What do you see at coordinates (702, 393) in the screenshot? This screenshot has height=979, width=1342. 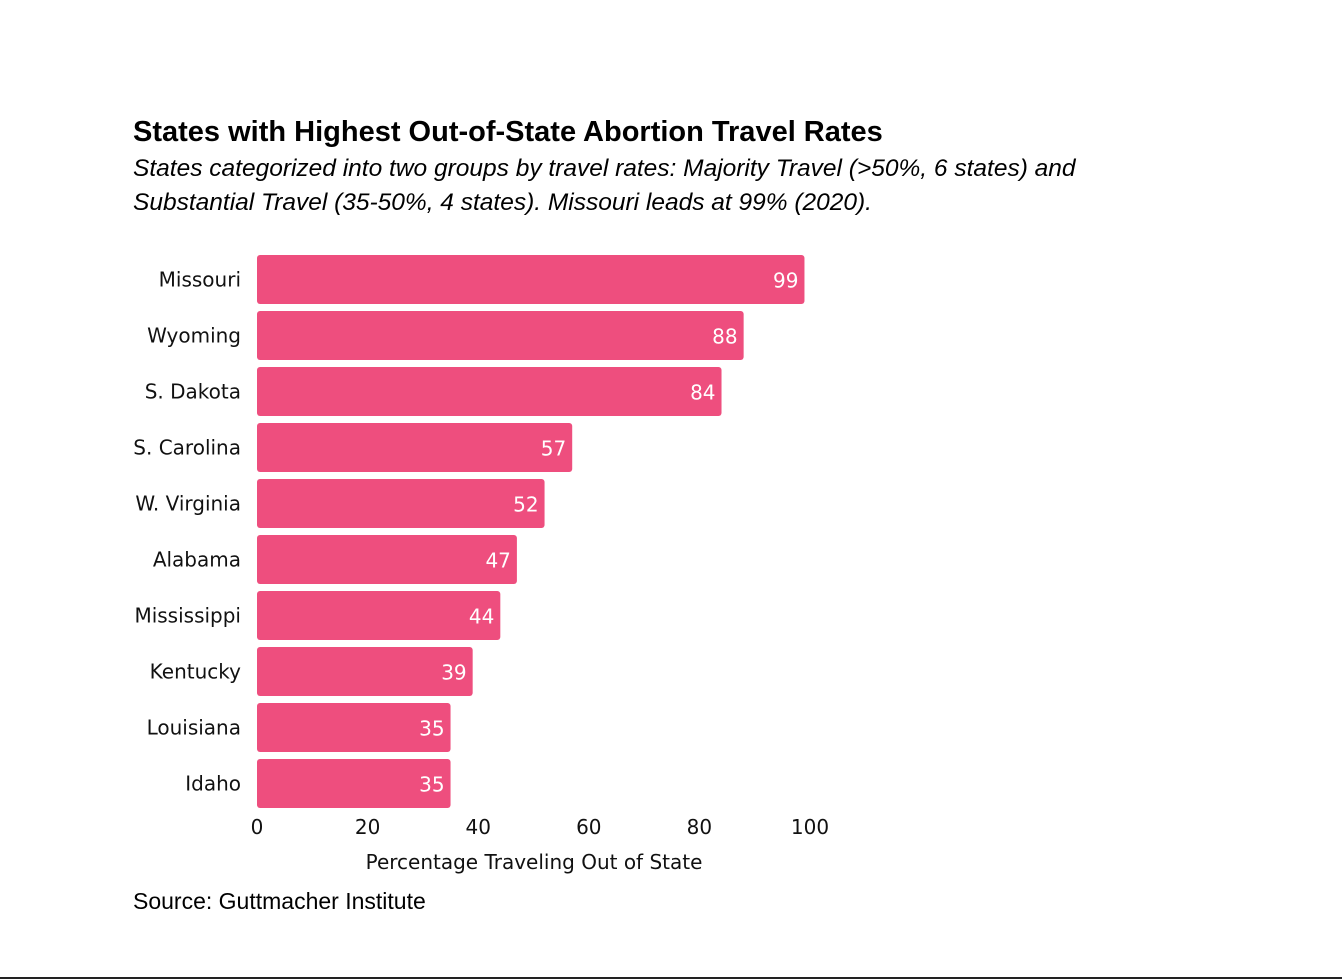 I see `bar-value-label: 84` at bounding box center [702, 393].